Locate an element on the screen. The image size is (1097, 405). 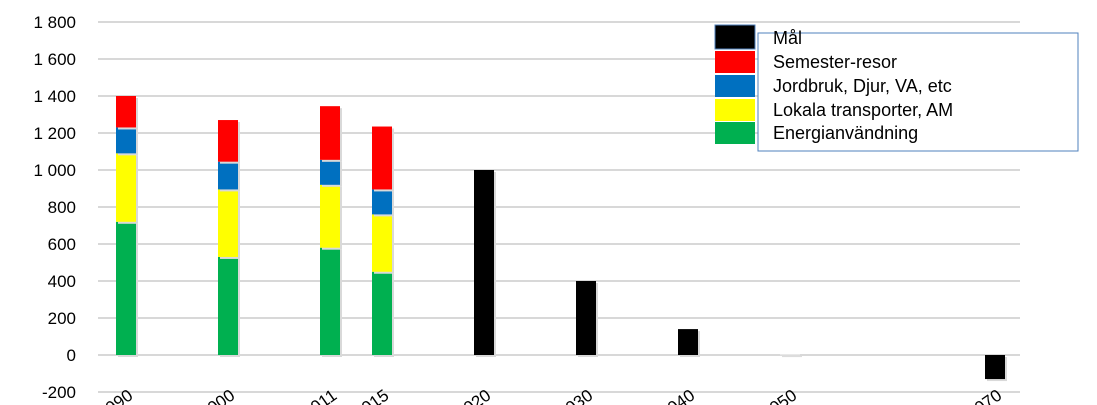
bar-2030-m-l is located at coordinates (586, 318).